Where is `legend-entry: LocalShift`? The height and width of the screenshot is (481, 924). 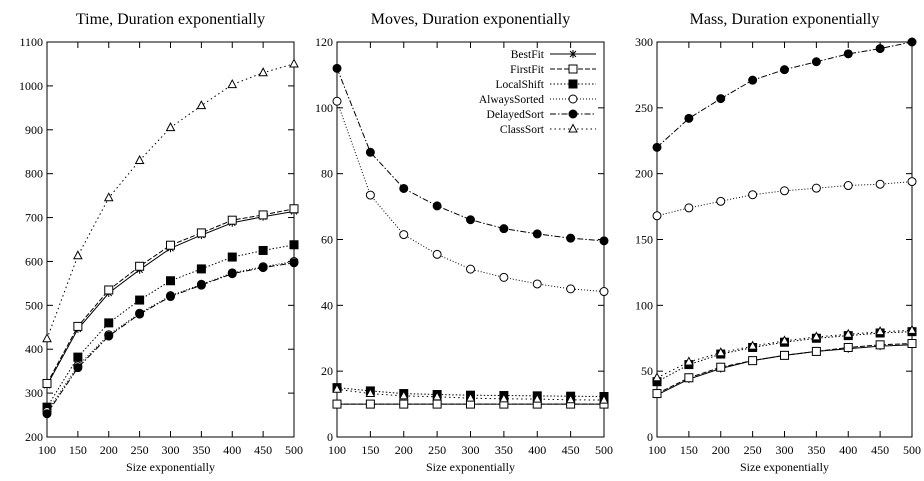 legend-entry: LocalShift is located at coordinates (519, 85).